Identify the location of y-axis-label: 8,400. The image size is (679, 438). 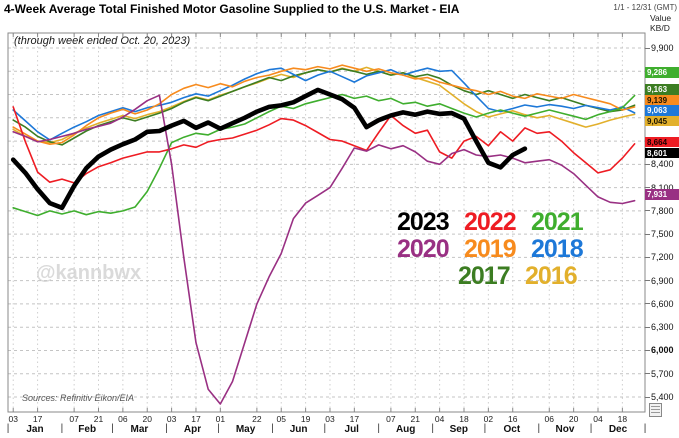
(662, 164).